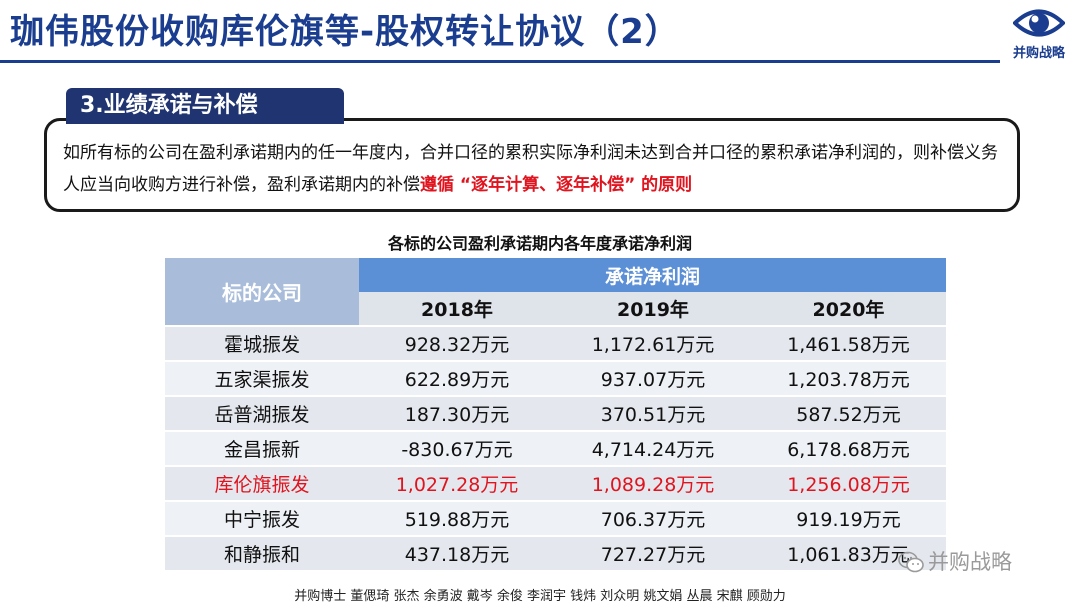 This screenshot has height=608, width=1080. Describe the element at coordinates (848, 414) in the screenshot. I see `value-cell: 587.52万元` at that location.